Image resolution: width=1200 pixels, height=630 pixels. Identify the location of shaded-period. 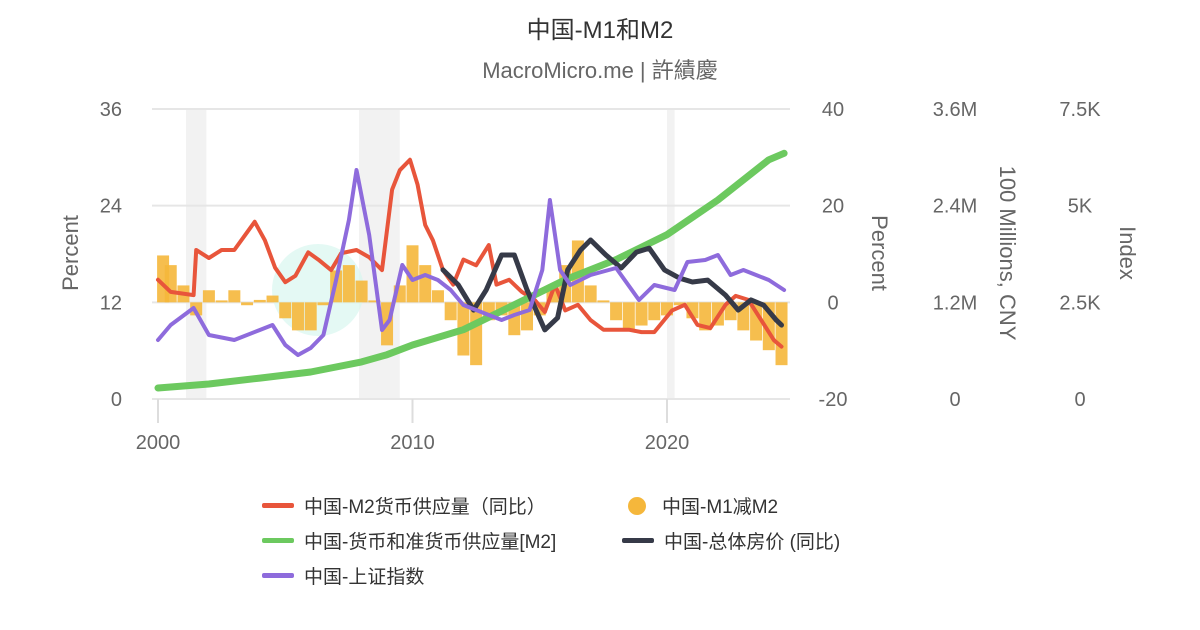
(671, 254).